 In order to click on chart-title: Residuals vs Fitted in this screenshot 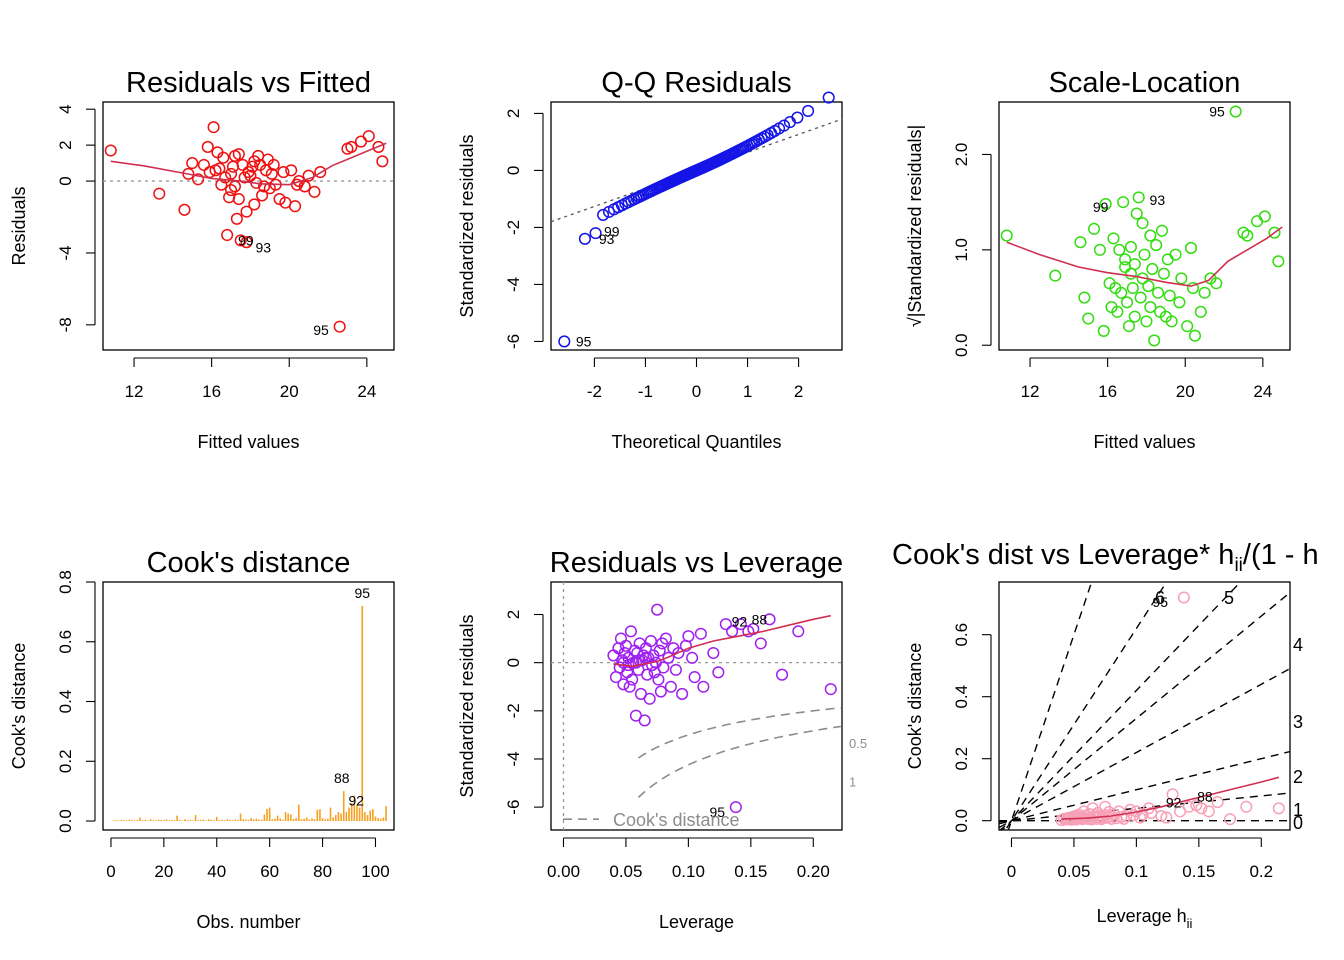, I will do `click(248, 83)`.